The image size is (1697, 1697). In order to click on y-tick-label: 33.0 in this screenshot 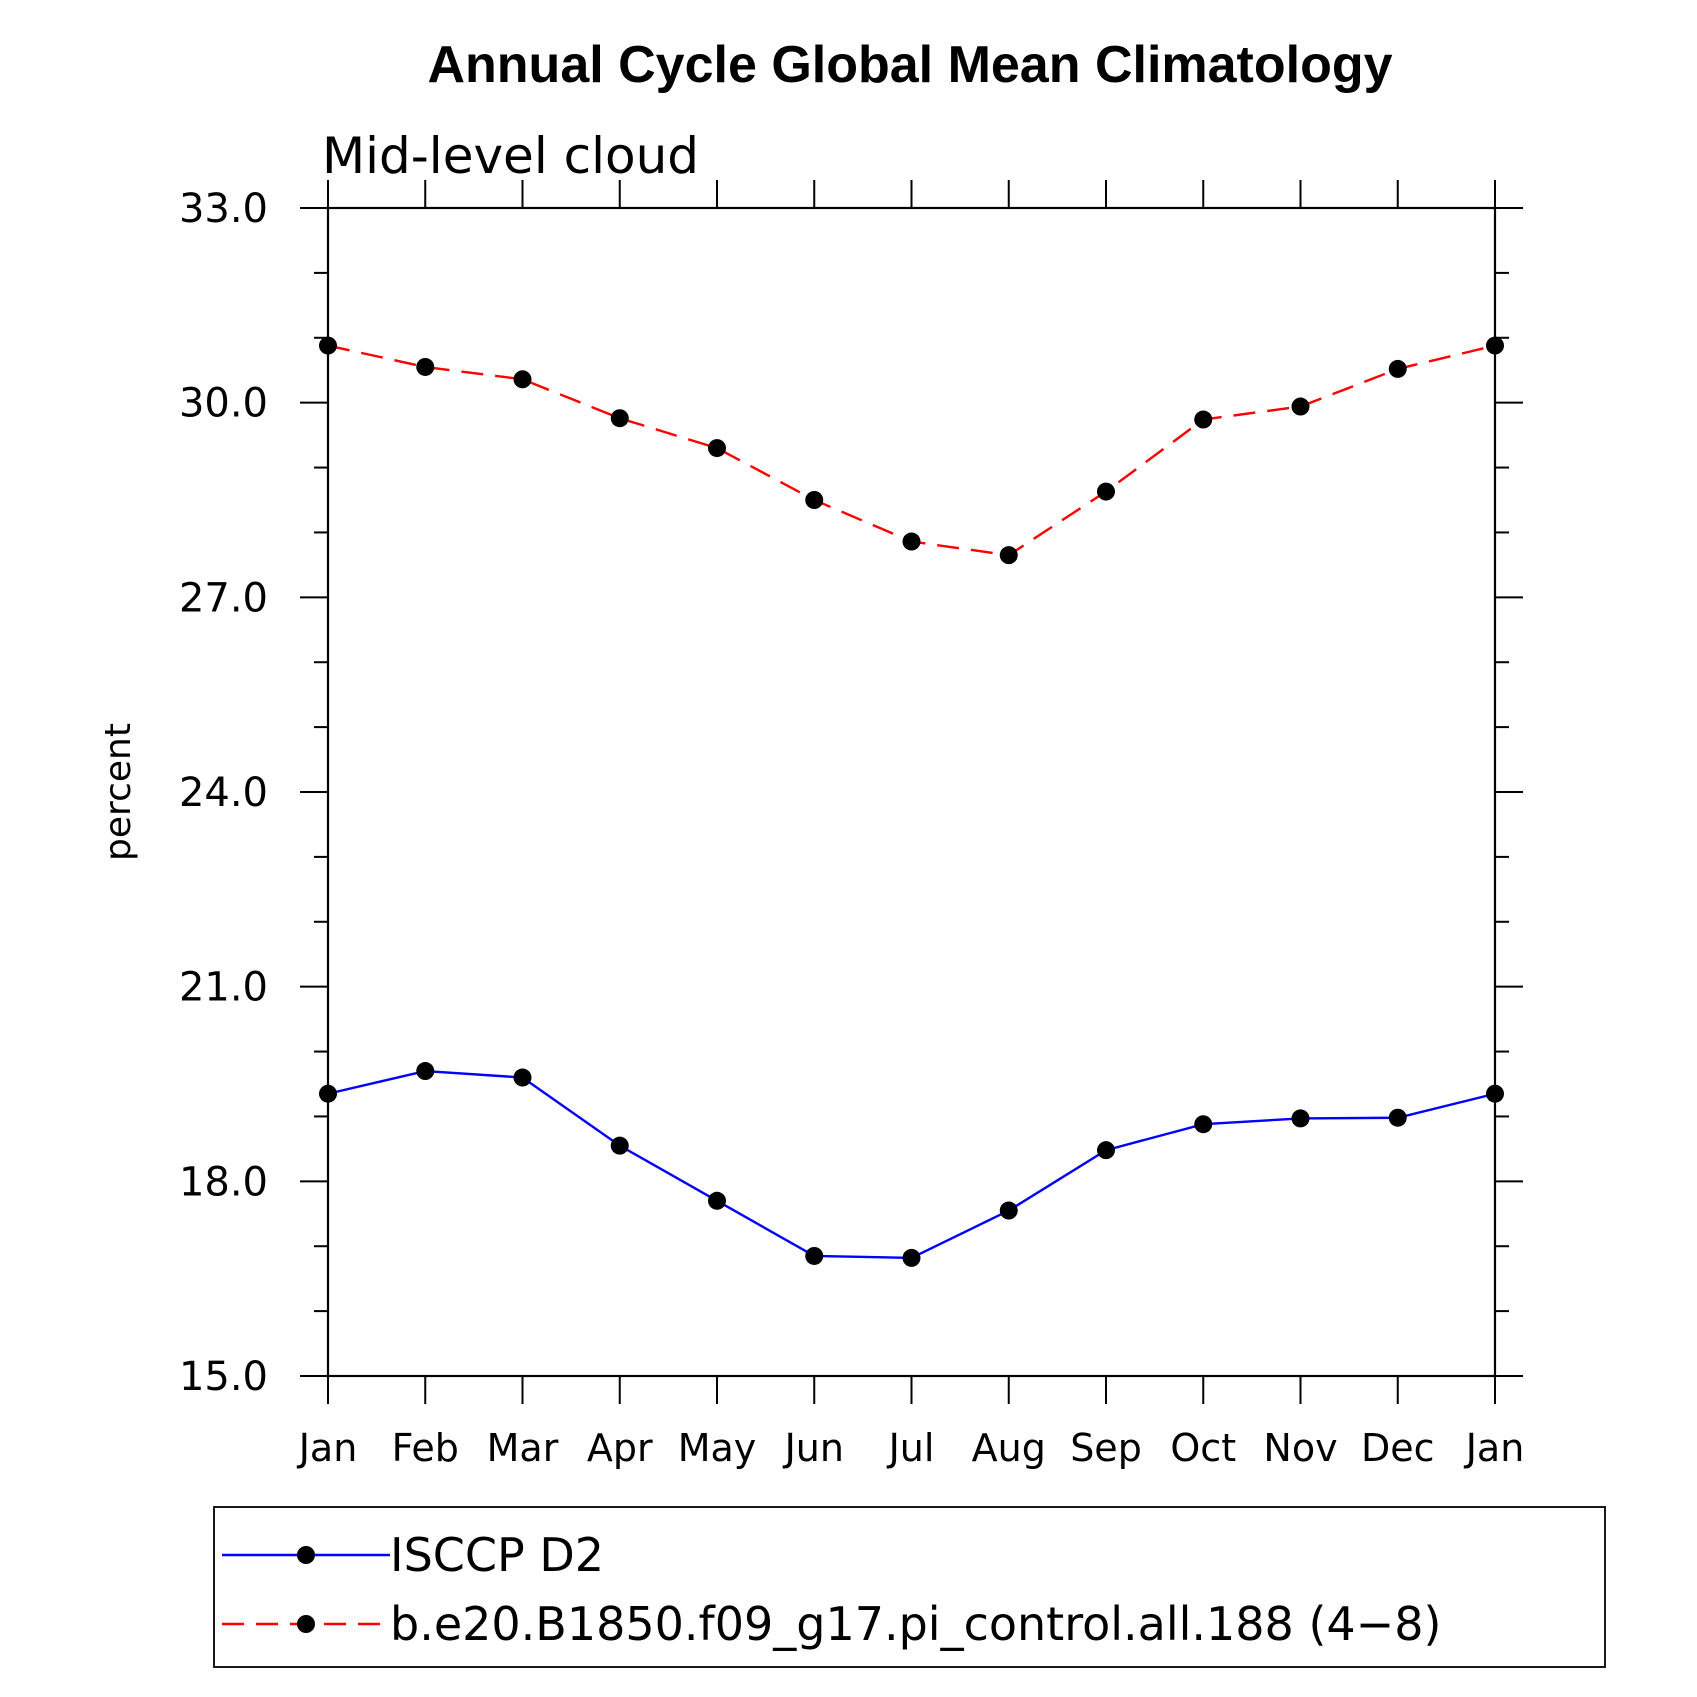, I will do `click(223, 209)`.